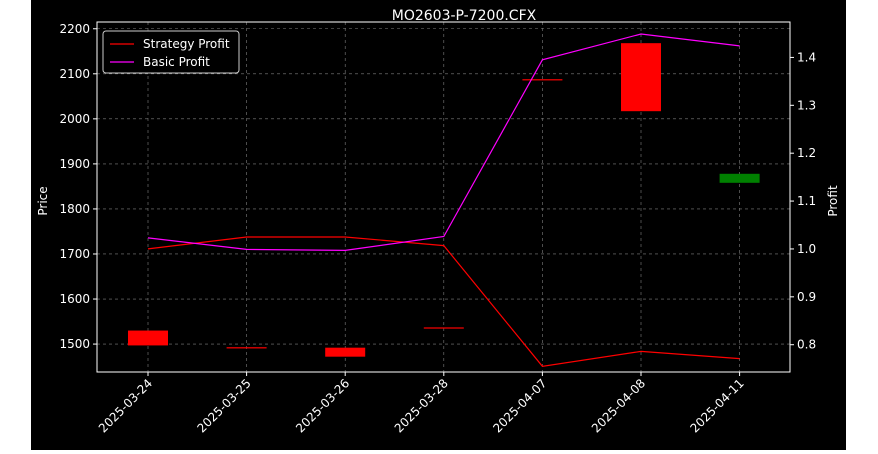 The width and height of the screenshot is (878, 454). I want to click on legend-box, so click(171, 52).